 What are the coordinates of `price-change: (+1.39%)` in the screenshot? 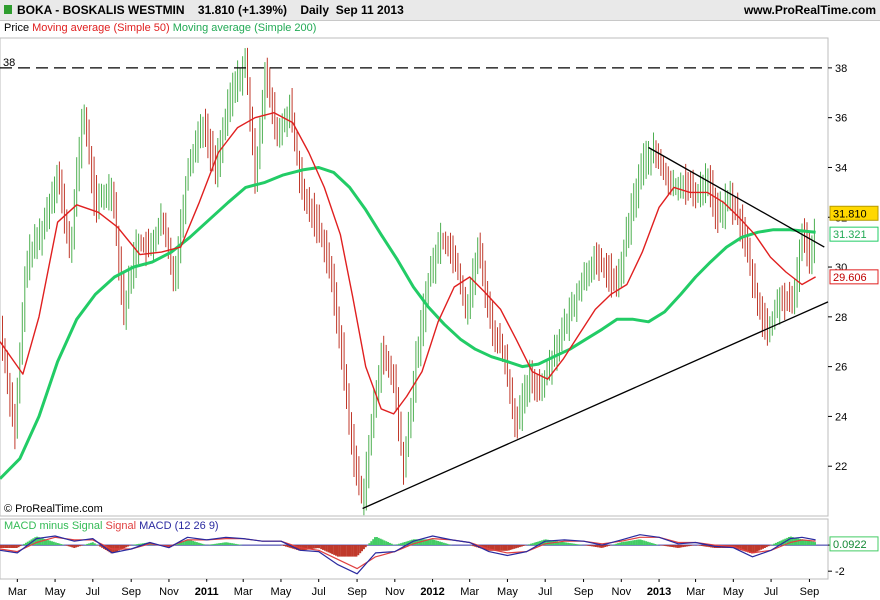 It's located at (262, 10).